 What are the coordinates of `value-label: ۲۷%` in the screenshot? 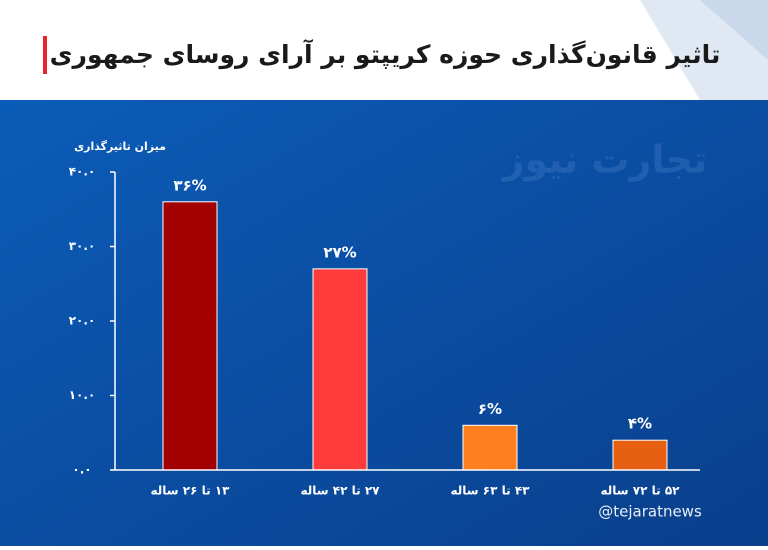 It's located at (339, 252).